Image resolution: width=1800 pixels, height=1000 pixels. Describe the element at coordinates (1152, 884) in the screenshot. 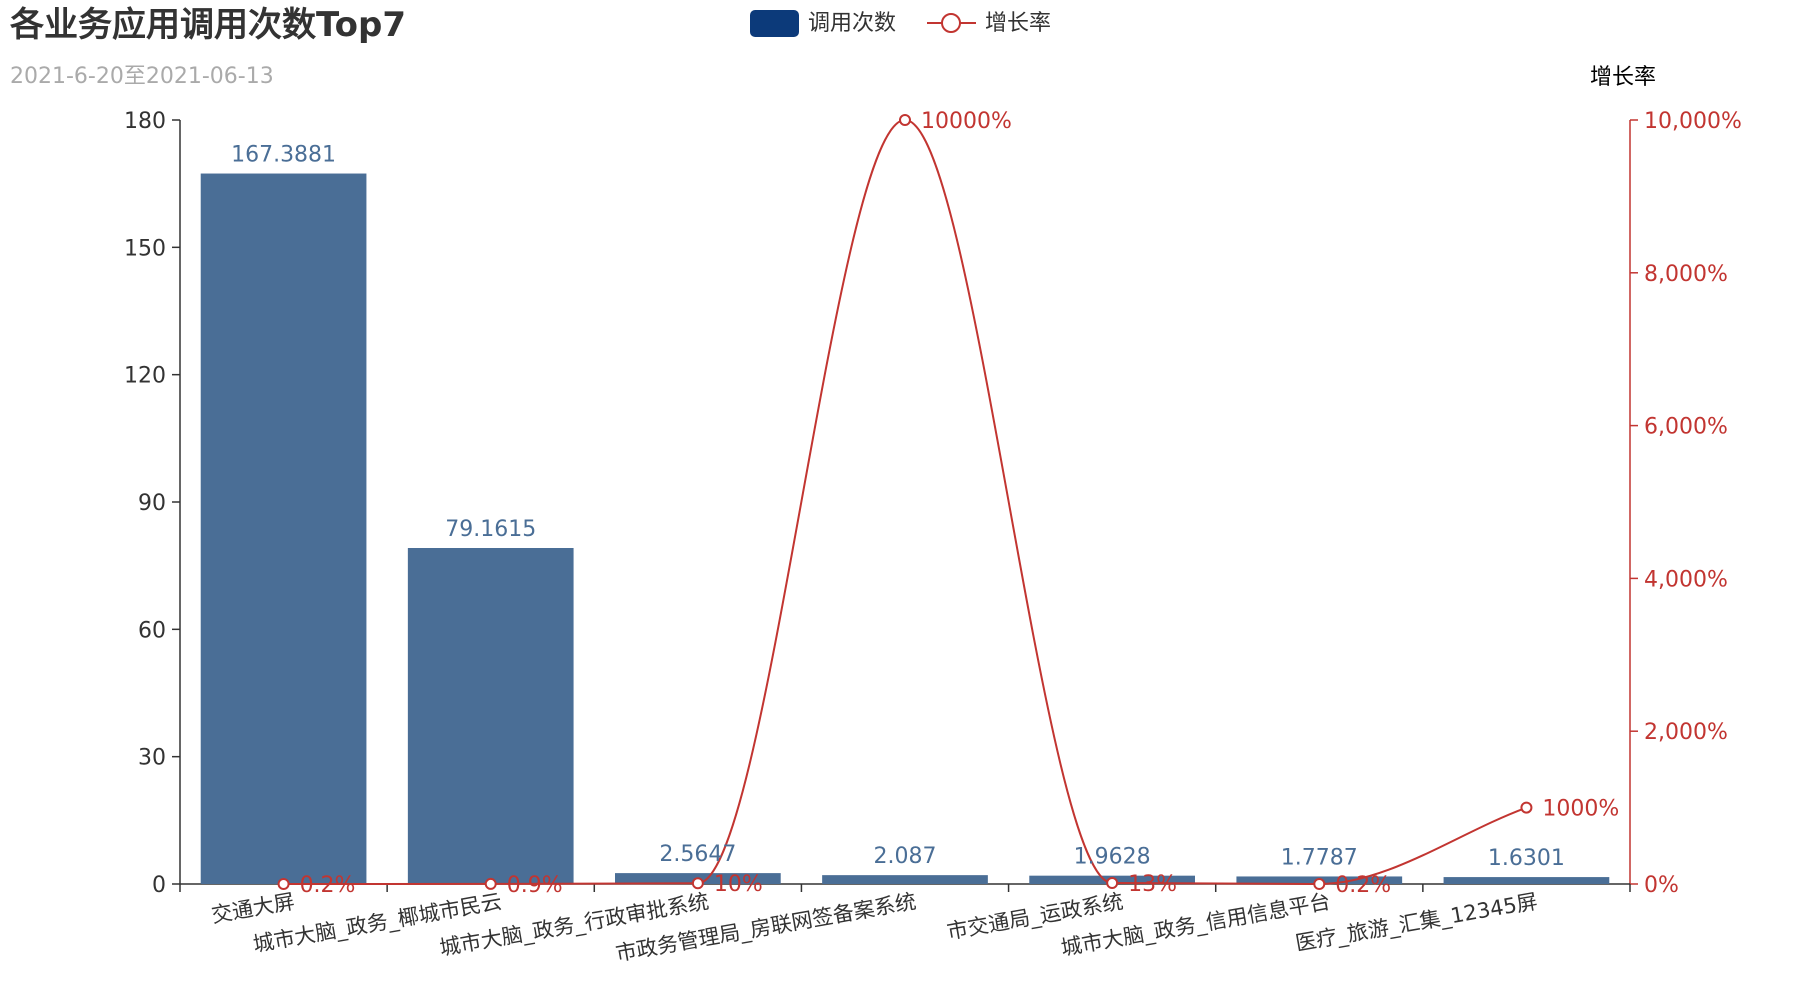

I see `line-value-label: 13%` at that location.